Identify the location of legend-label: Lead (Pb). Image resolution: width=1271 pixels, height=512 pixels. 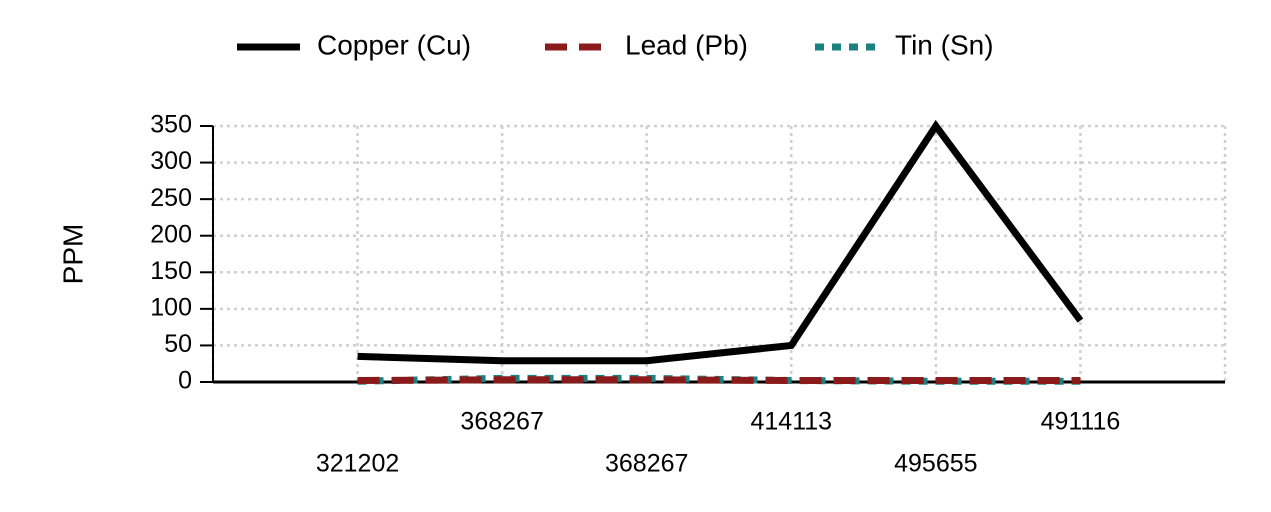
(686, 44).